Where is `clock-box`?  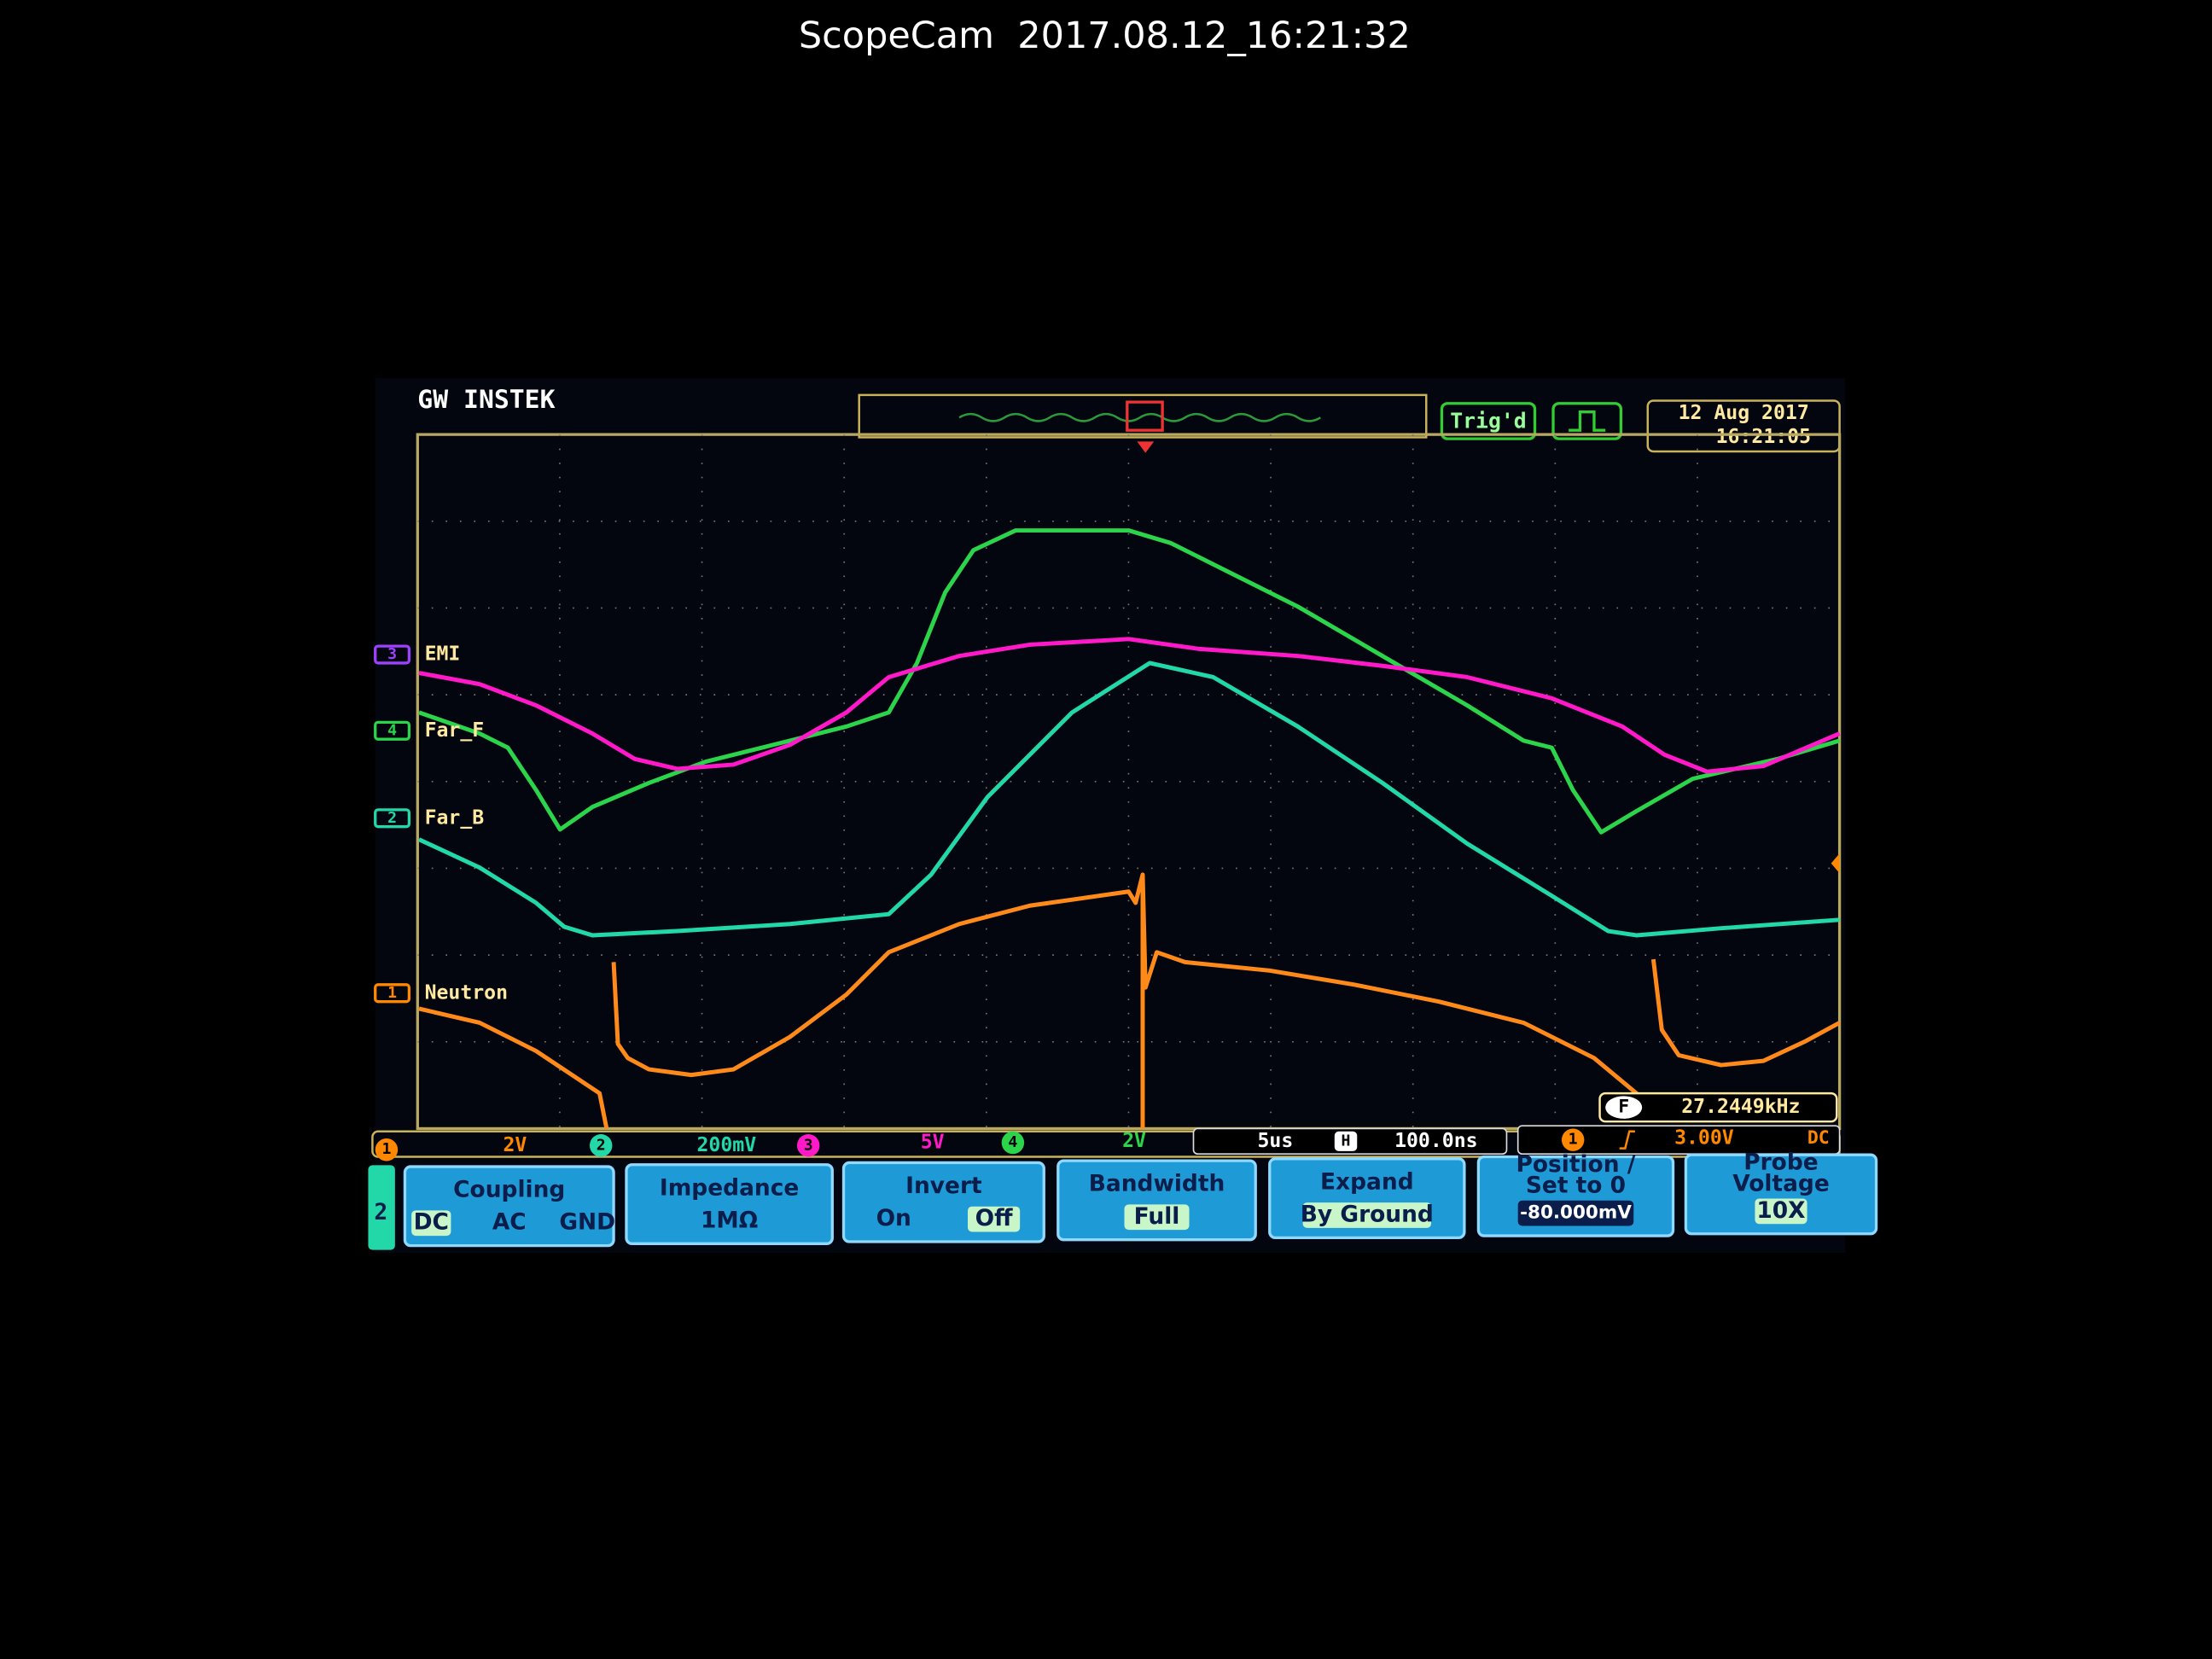 clock-box is located at coordinates (1743, 426).